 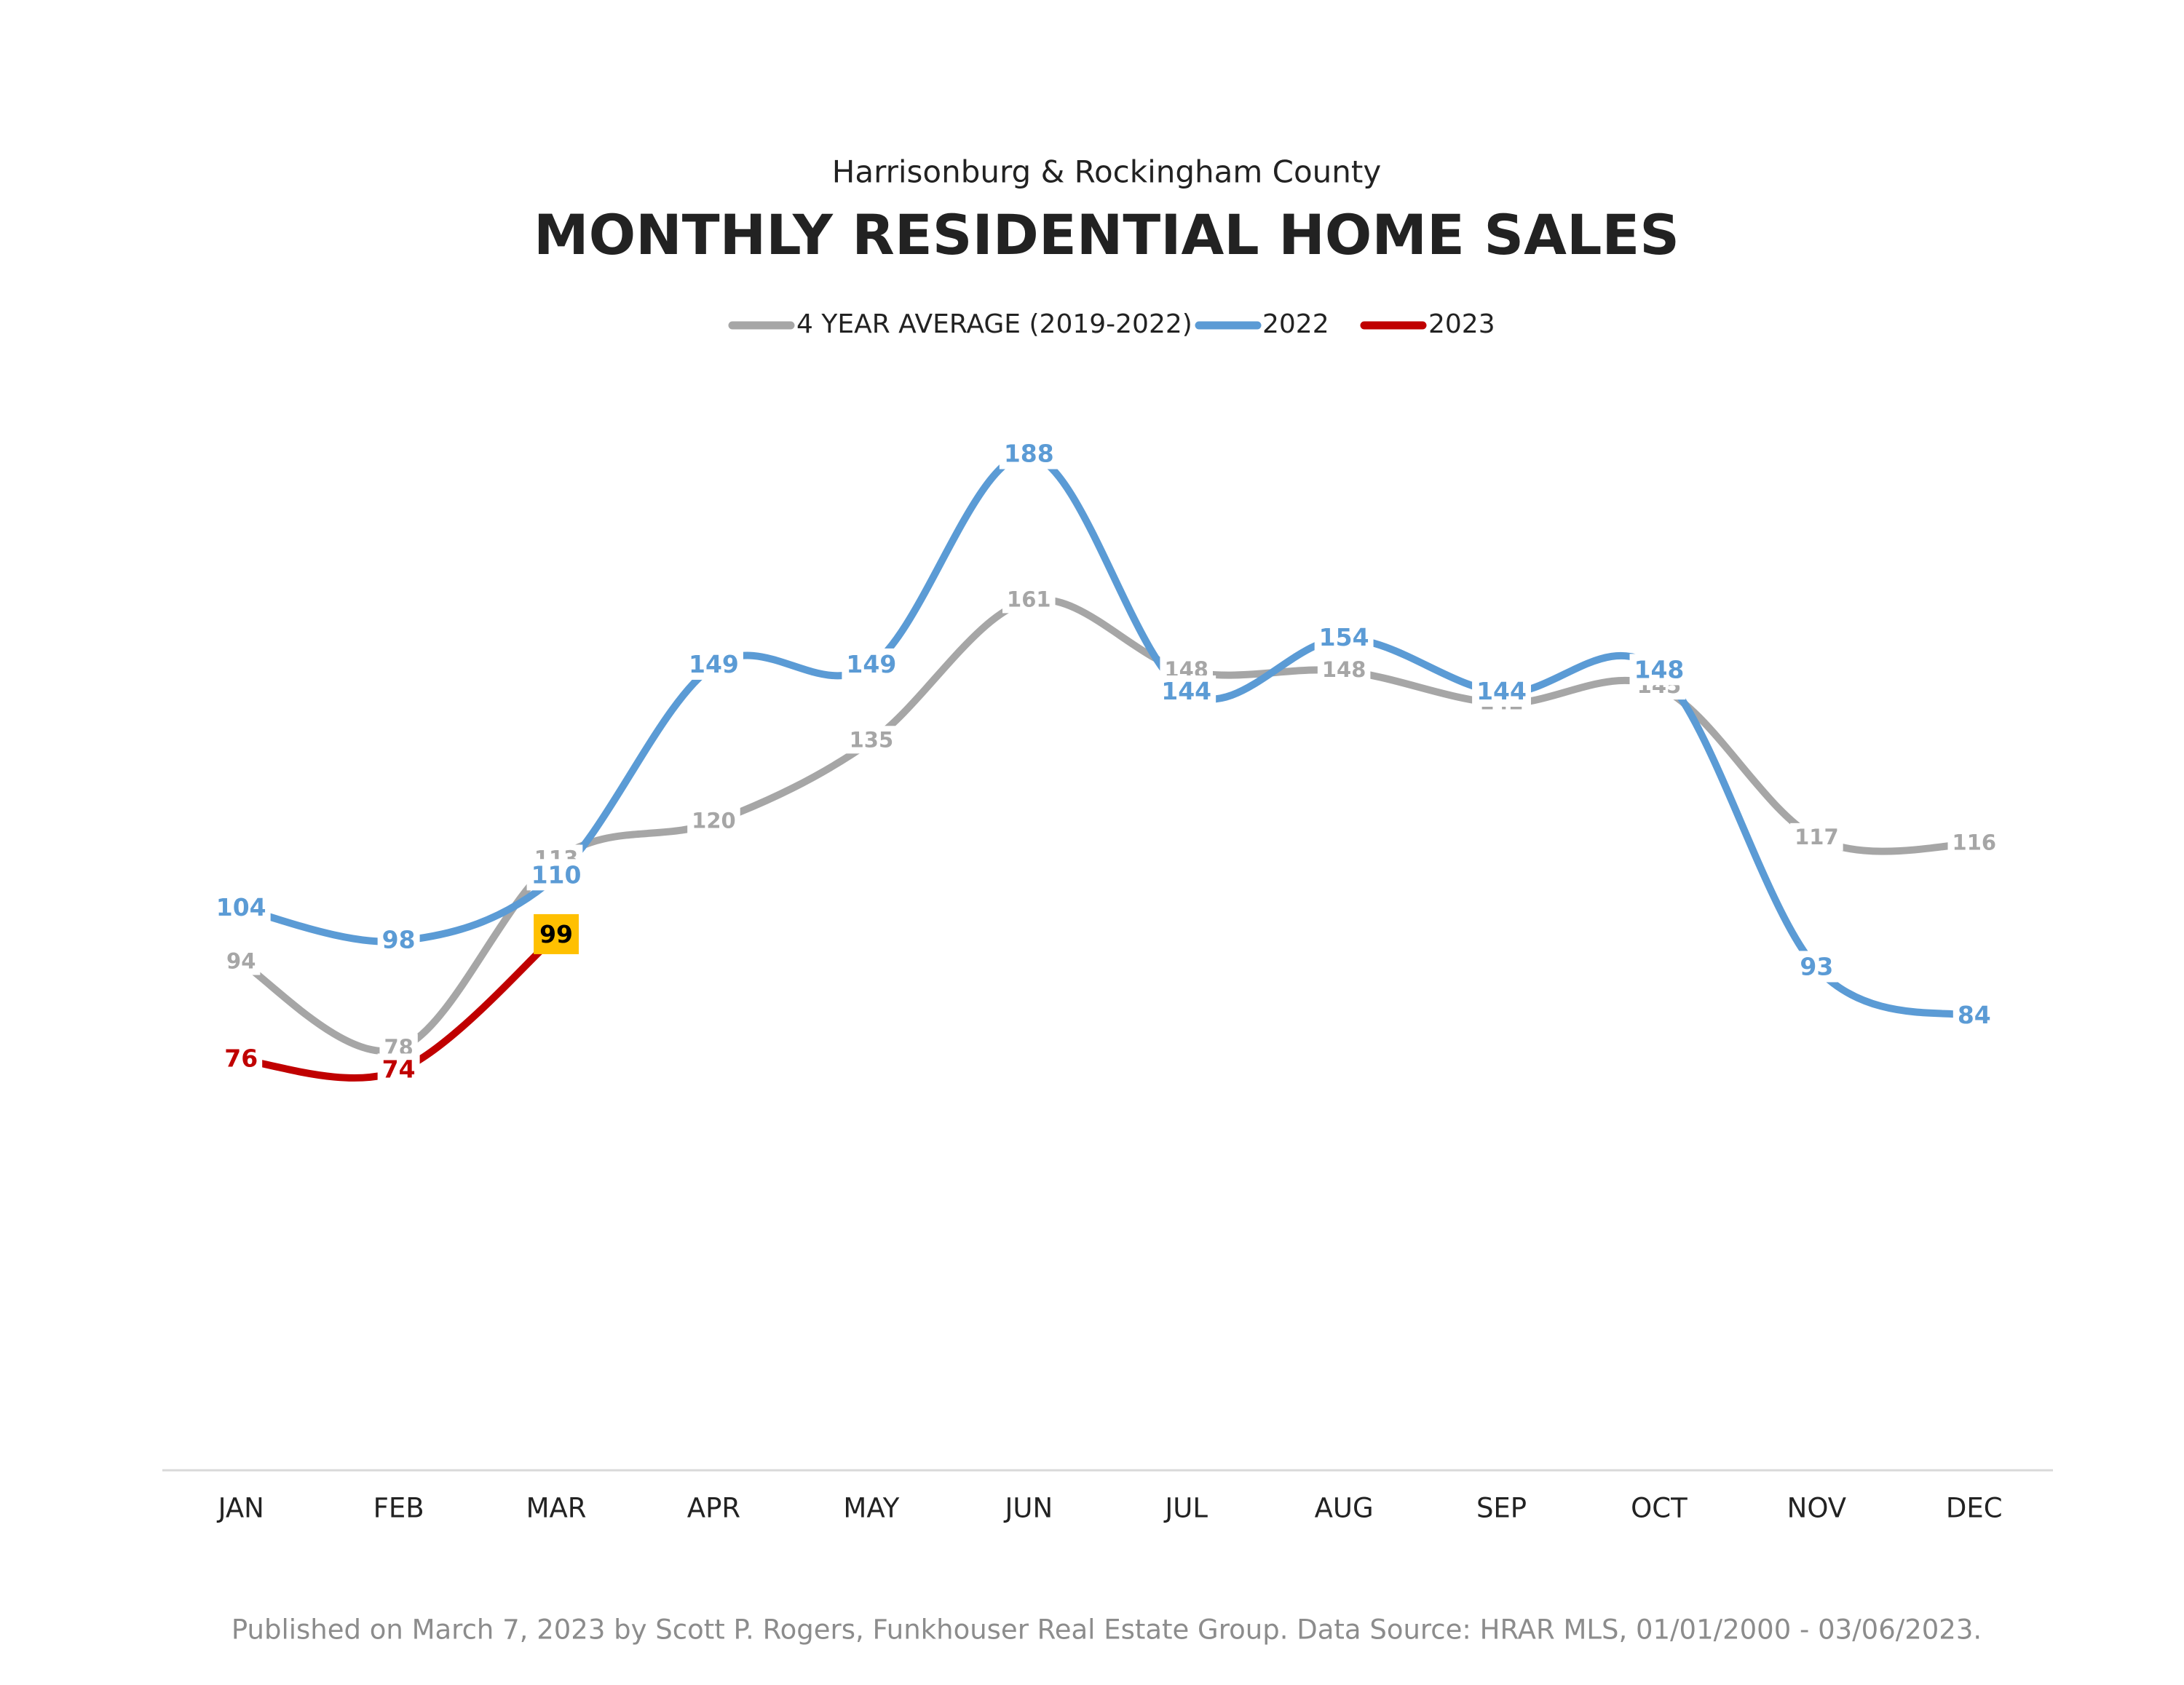 I want to click on data-label: 117, so click(x=1817, y=837).